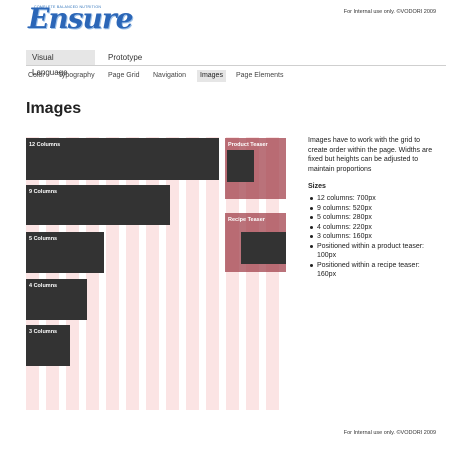  What do you see at coordinates (373, 209) in the screenshot?
I see `list-item: 9 columns: 520px` at bounding box center [373, 209].